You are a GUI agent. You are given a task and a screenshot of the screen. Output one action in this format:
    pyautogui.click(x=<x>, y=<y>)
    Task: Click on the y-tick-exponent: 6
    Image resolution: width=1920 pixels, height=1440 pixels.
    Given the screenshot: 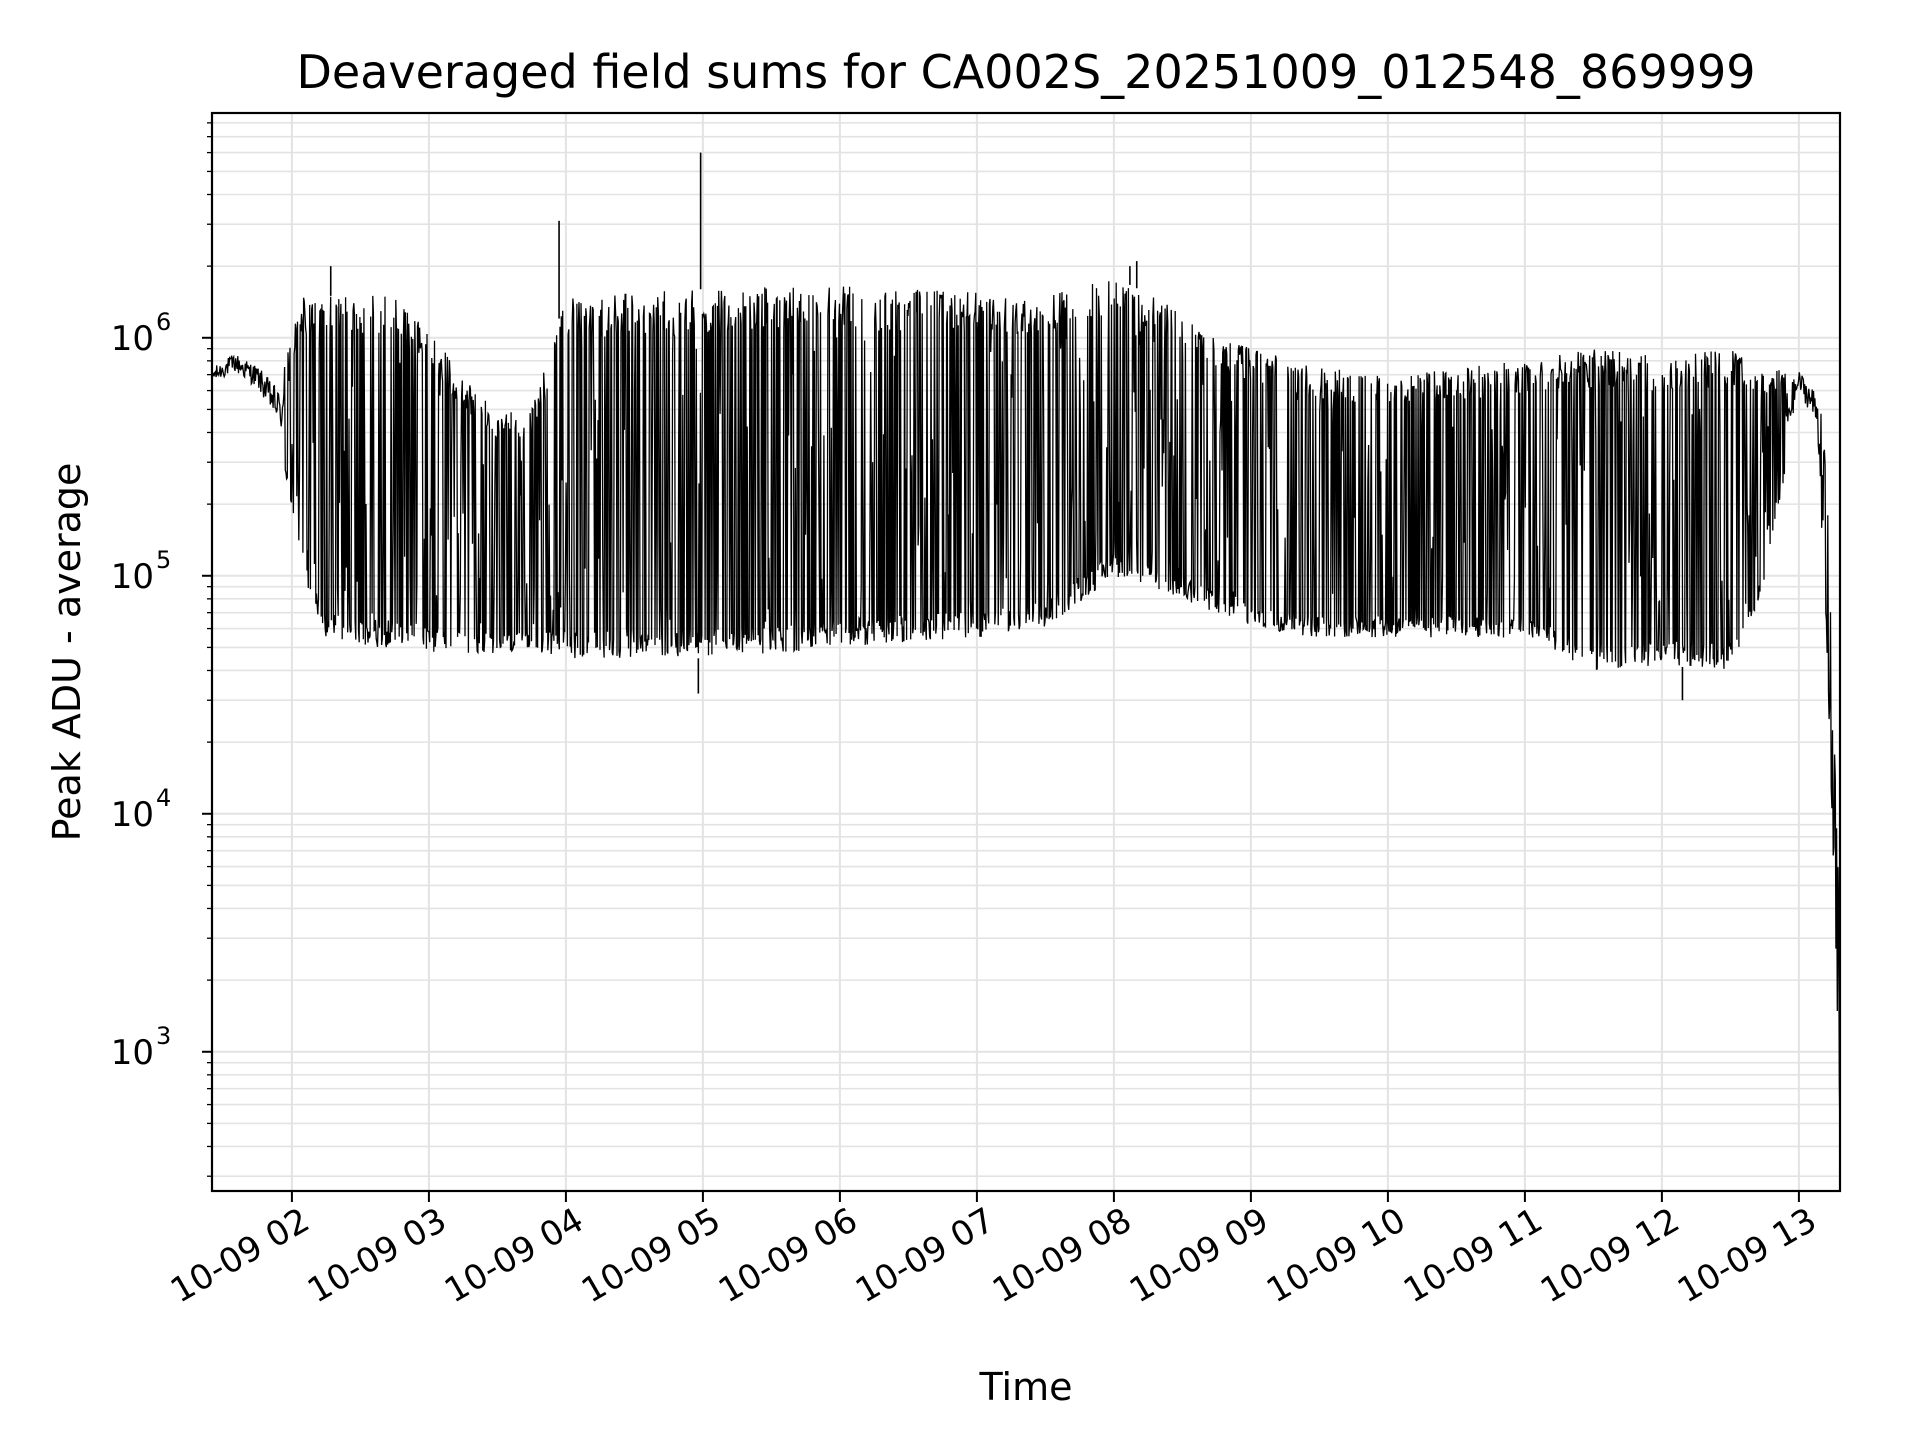 What is the action you would take?
    pyautogui.click(x=163, y=322)
    